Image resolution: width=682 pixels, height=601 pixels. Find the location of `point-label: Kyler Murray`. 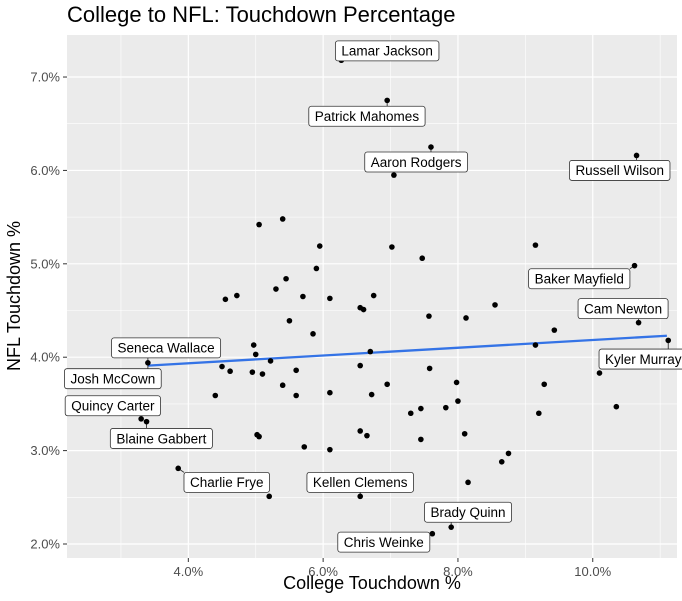

point-label: Kyler Murray is located at coordinates (640, 359).